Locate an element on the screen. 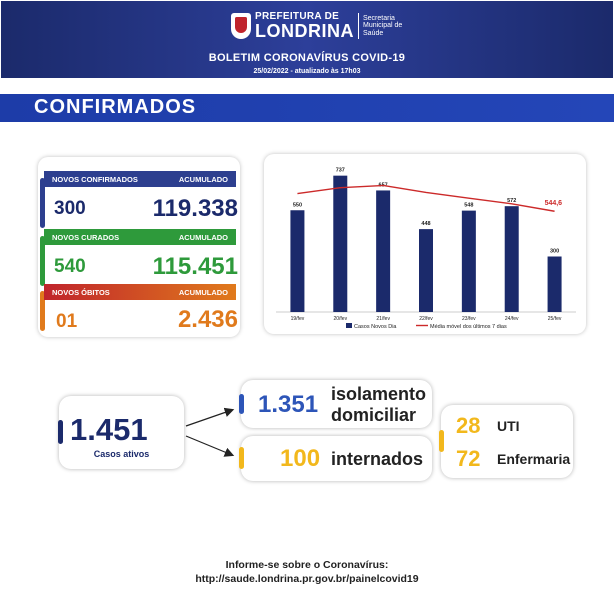 The height and width of the screenshot is (611, 614). bar-data-label: 548 is located at coordinates (468, 206).